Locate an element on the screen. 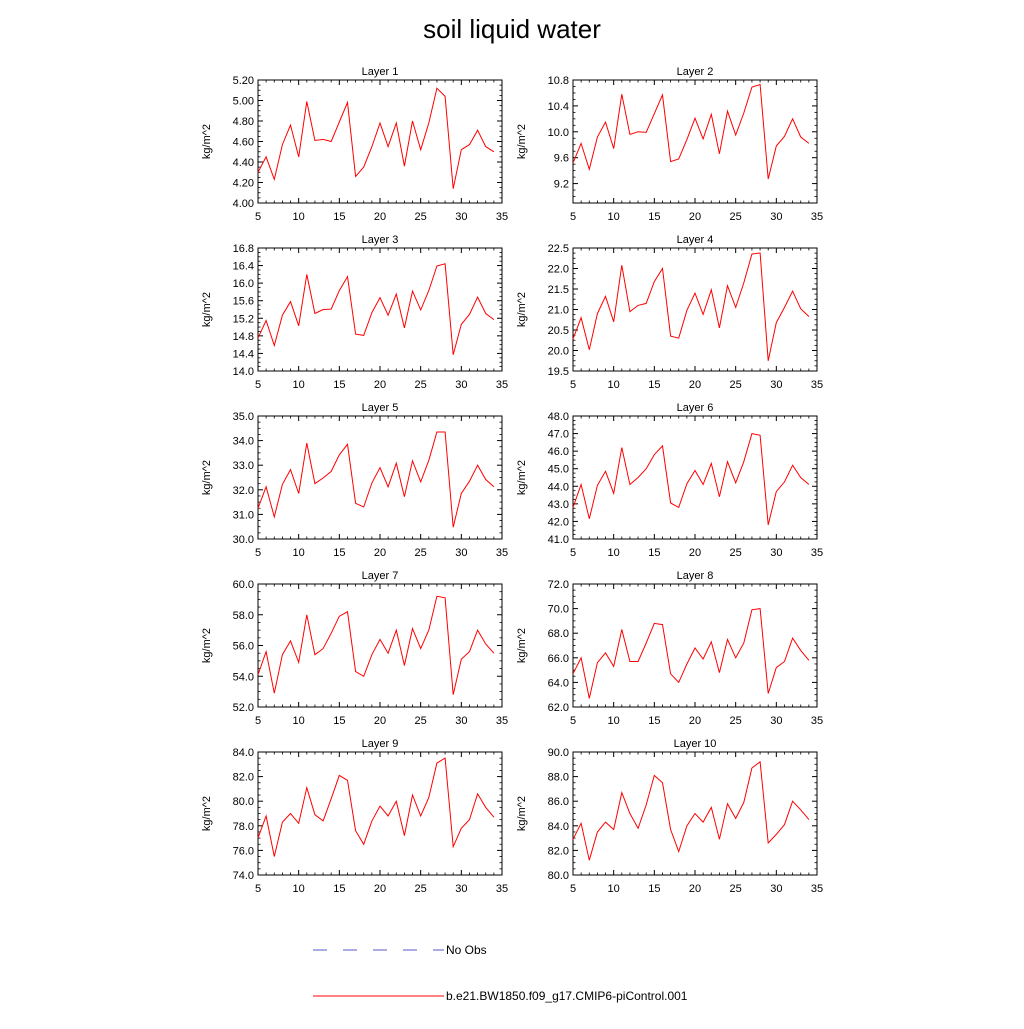 This screenshot has width=1024, height=1029. y-tick-label: 42.0 is located at coordinates (558, 522).